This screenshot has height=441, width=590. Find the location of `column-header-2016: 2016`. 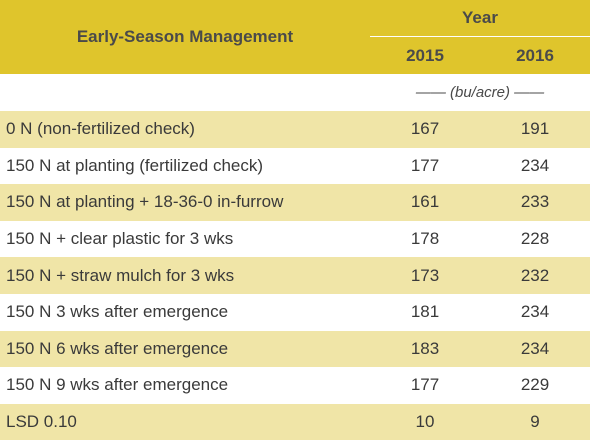

column-header-2016: 2016 is located at coordinates (535, 55).